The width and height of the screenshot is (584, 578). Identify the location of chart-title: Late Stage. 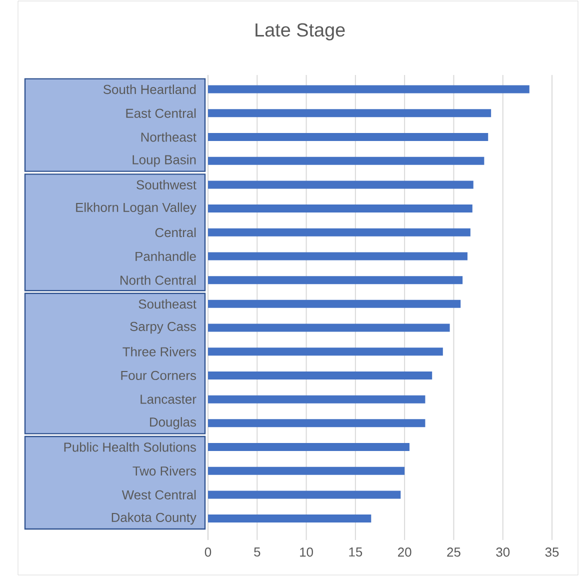
(300, 31).